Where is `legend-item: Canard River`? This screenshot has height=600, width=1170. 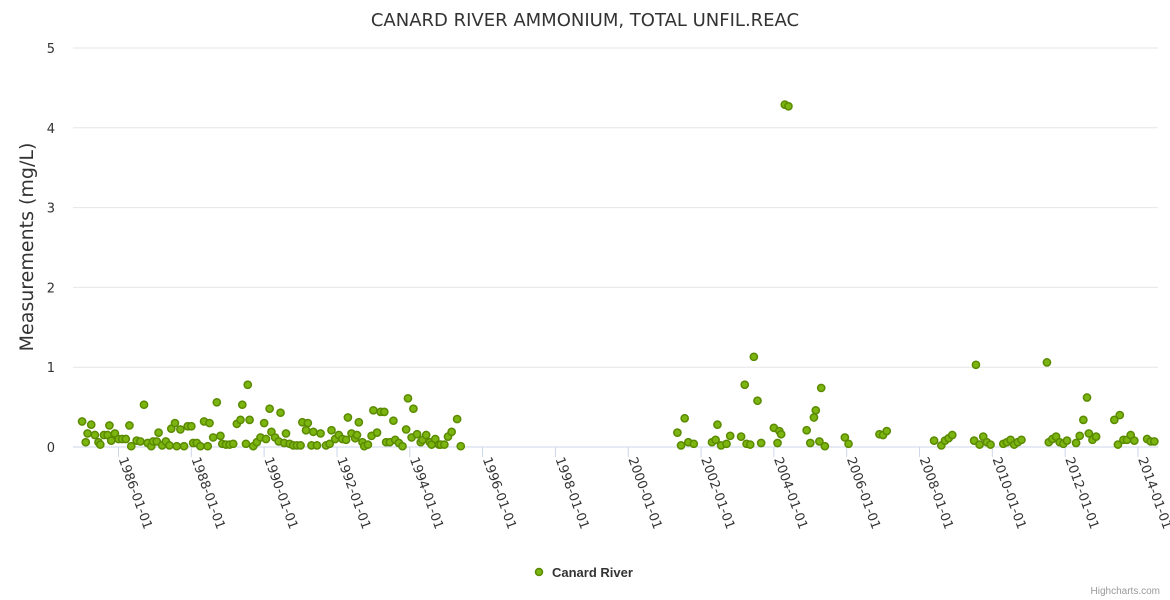 legend-item: Canard River is located at coordinates (583, 572).